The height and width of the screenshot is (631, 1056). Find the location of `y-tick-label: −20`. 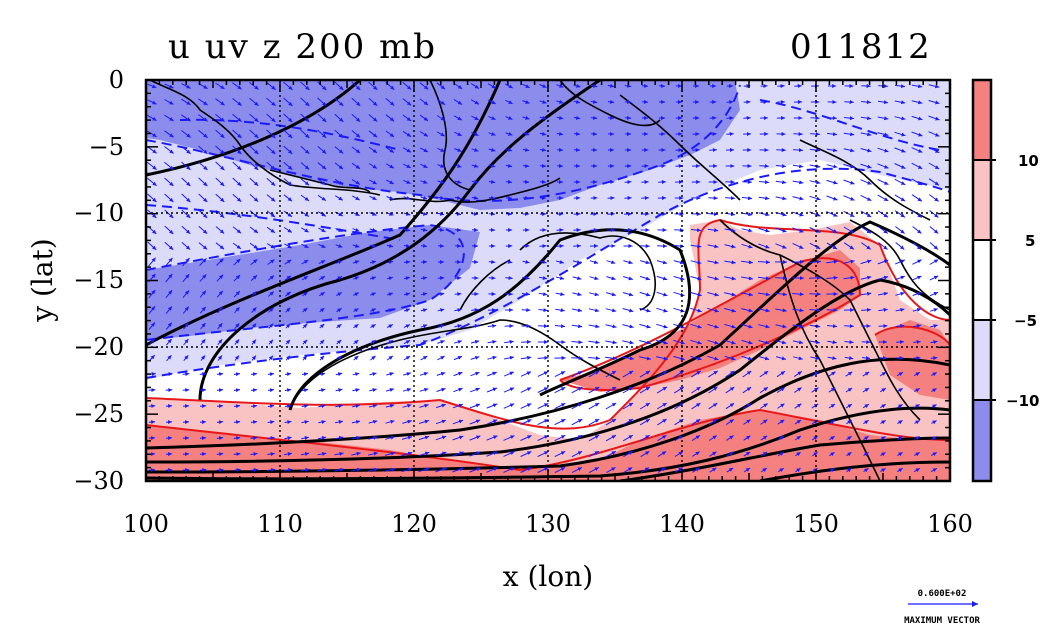

y-tick-label: −20 is located at coordinates (98, 347).